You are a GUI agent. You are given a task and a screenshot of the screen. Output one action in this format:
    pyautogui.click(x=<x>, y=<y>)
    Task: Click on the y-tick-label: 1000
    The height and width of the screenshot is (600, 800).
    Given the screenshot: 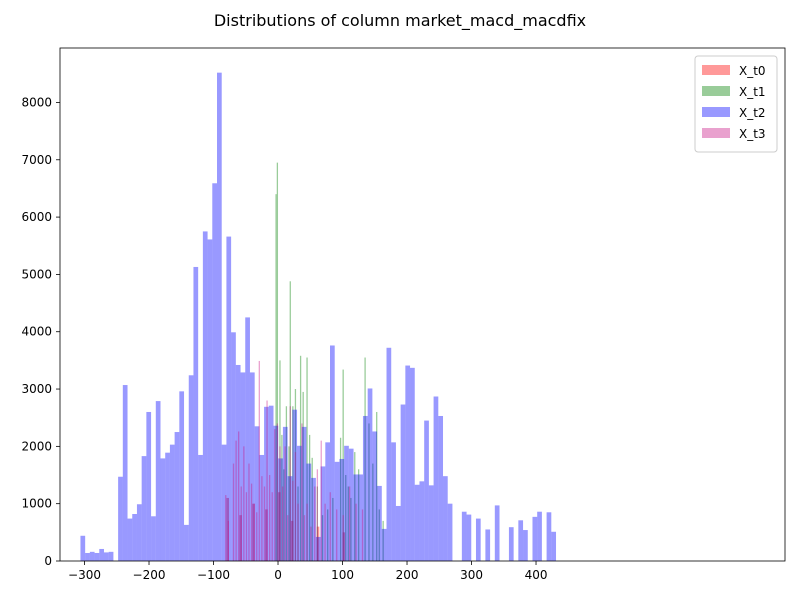 What is the action you would take?
    pyautogui.click(x=36, y=504)
    